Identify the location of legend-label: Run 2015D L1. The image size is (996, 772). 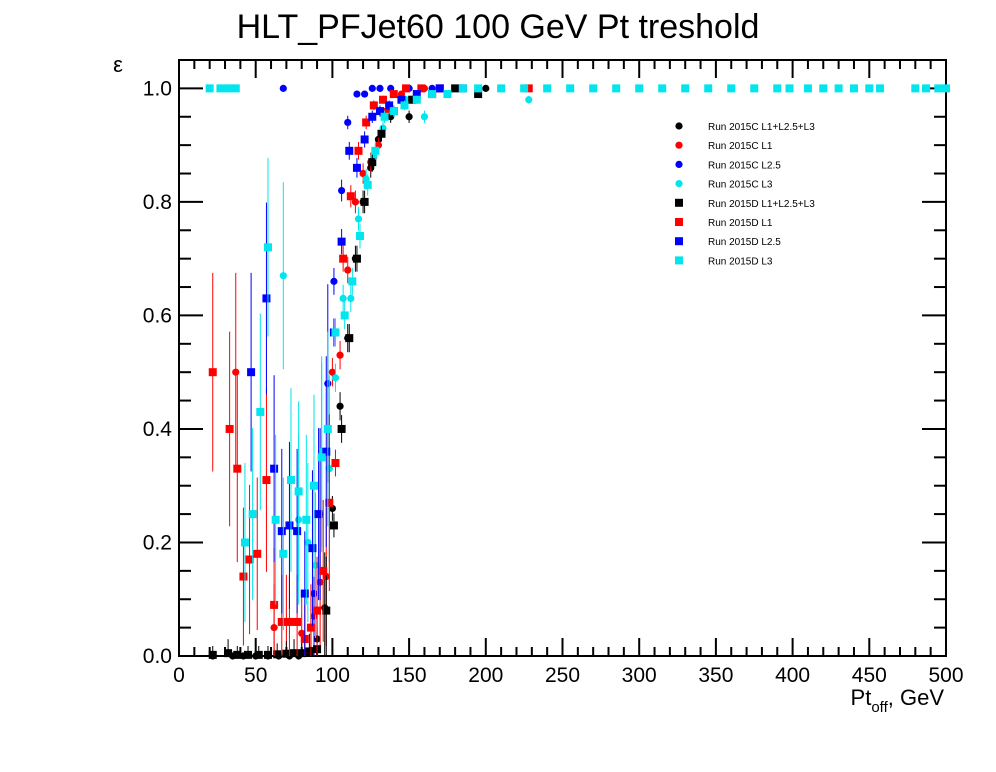
(740, 223).